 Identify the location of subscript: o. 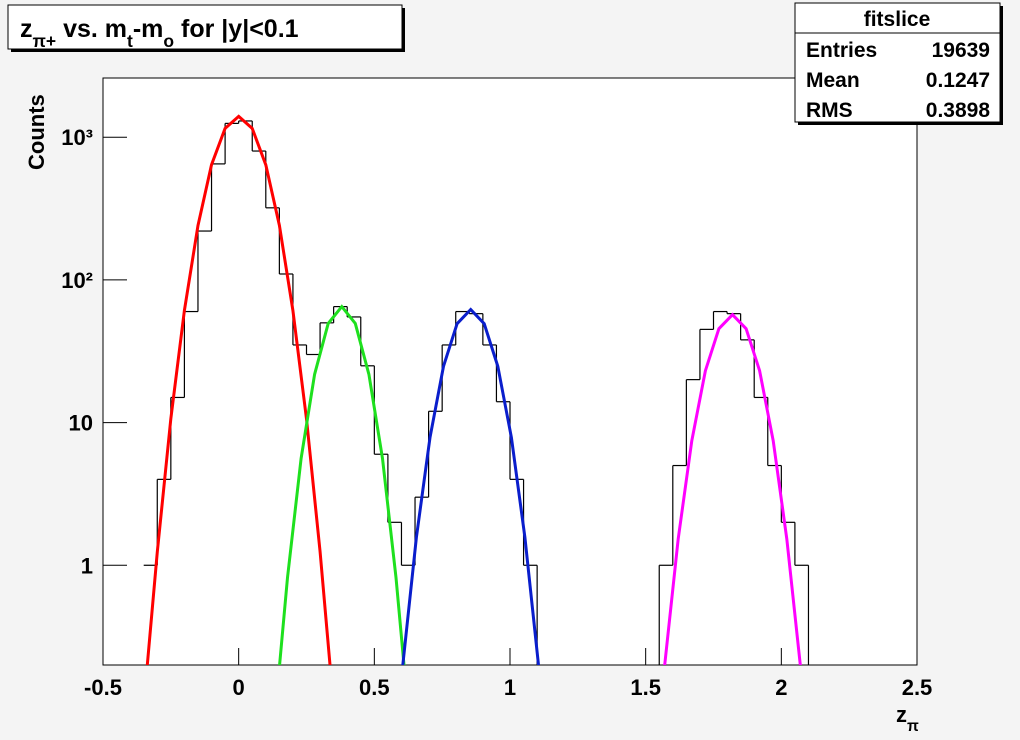
(168, 41).